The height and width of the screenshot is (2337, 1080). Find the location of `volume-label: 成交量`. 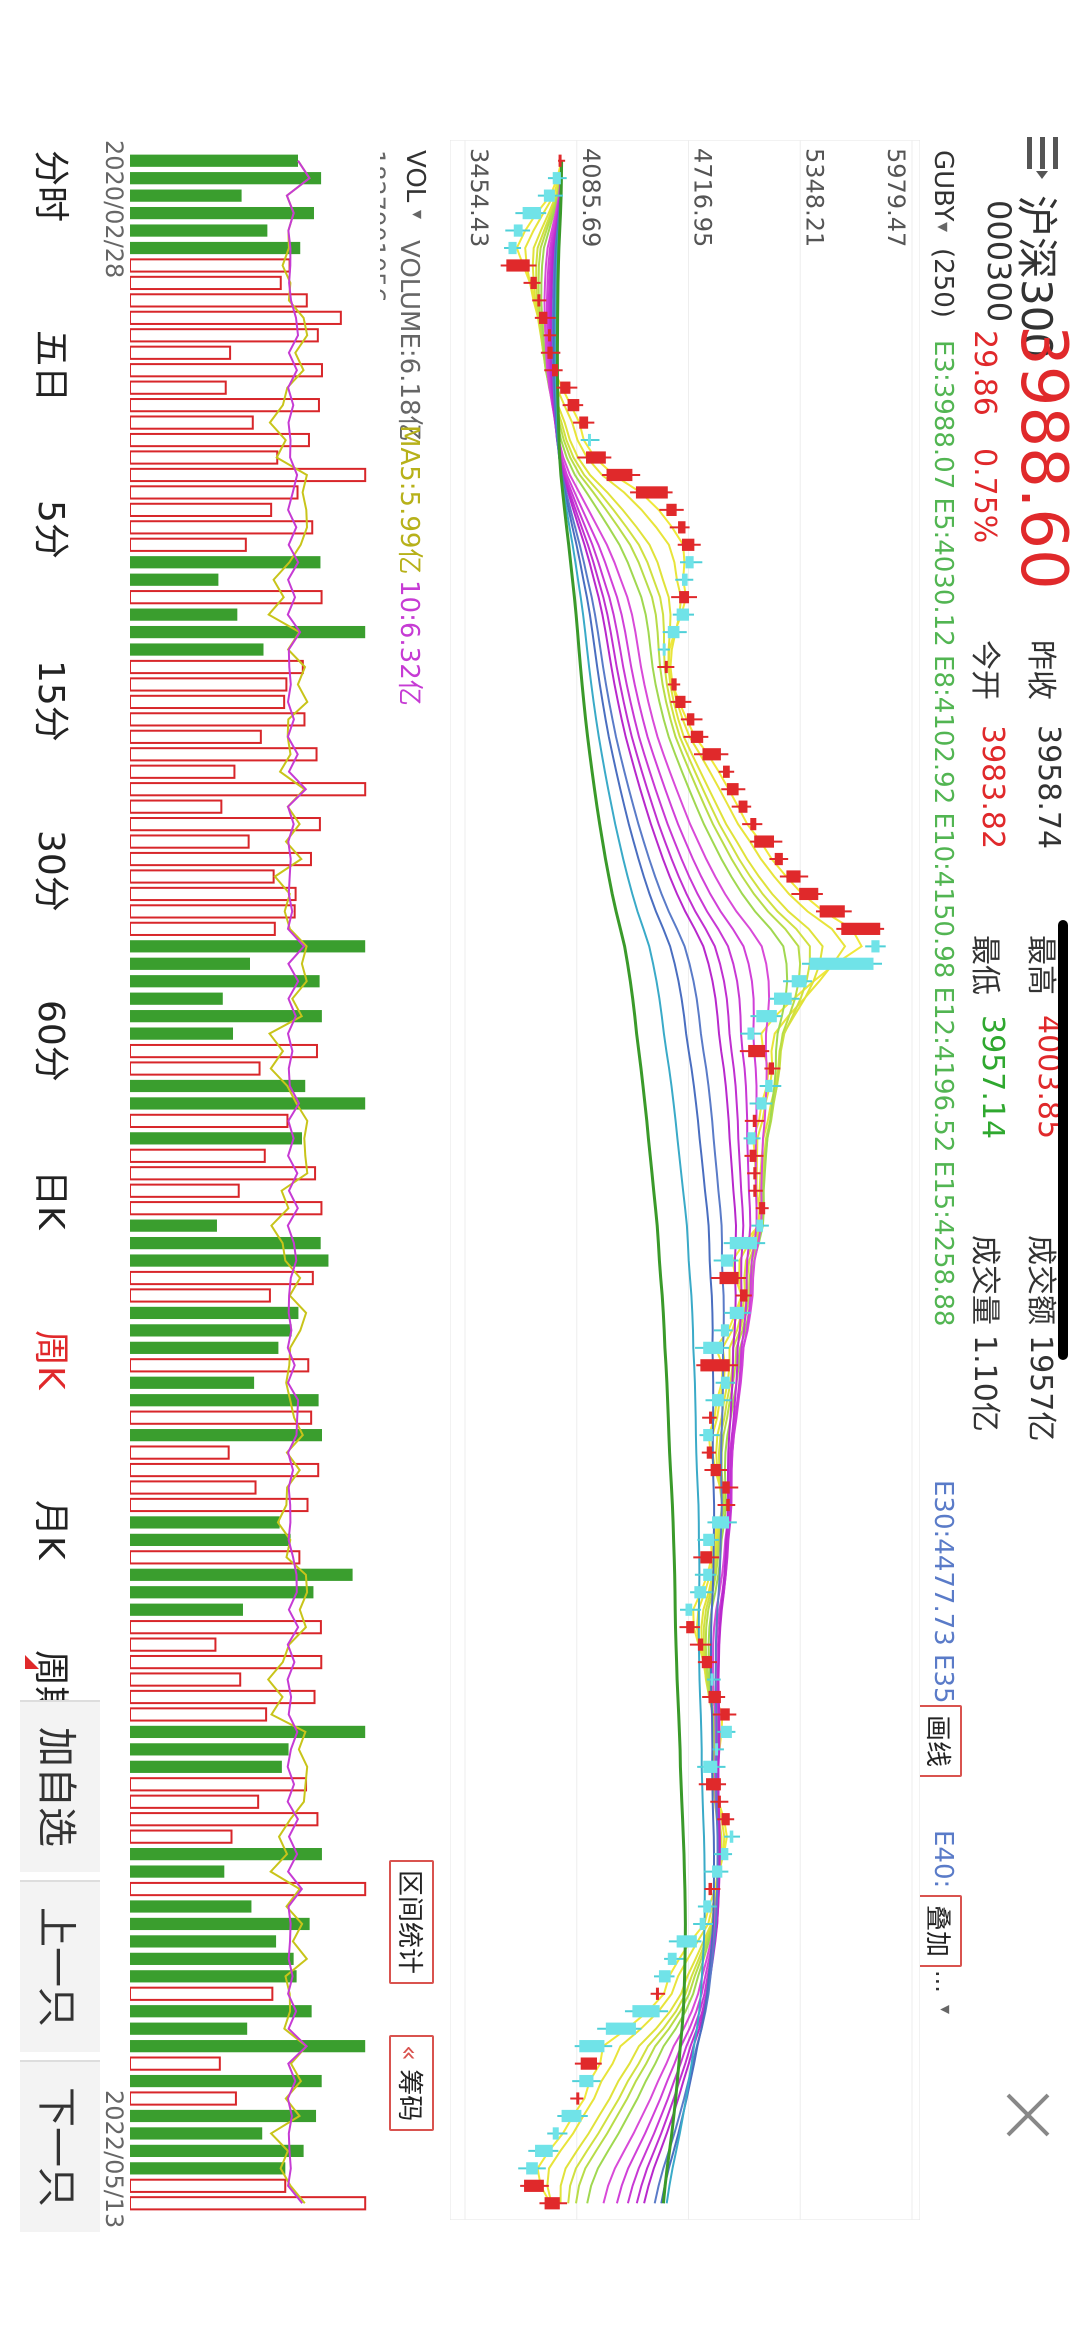

volume-label: 成交量 is located at coordinates (984, 1280).